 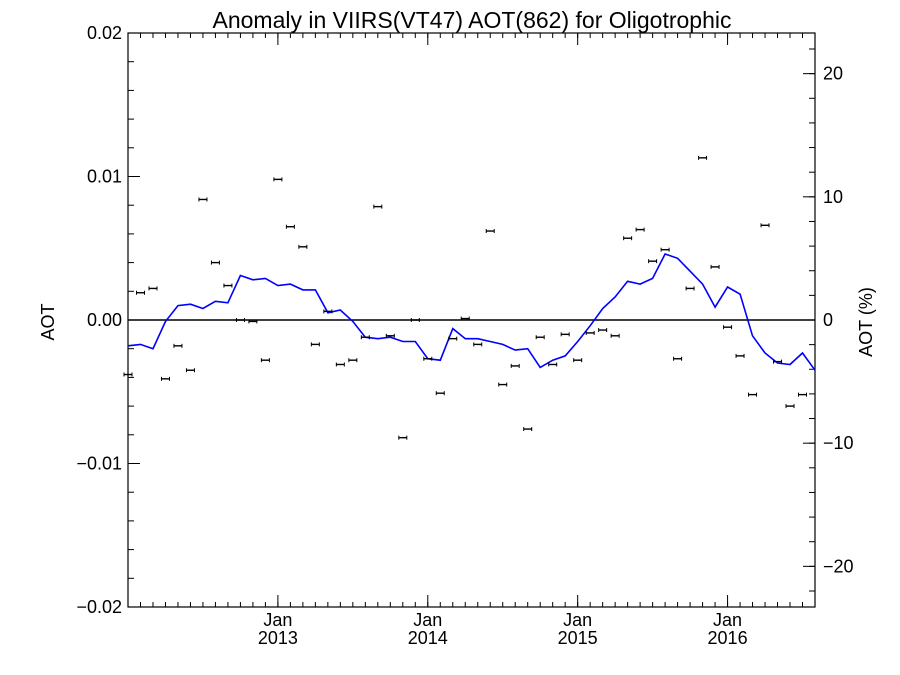 I want to click on y2-tick-label: 0, so click(x=828, y=320).